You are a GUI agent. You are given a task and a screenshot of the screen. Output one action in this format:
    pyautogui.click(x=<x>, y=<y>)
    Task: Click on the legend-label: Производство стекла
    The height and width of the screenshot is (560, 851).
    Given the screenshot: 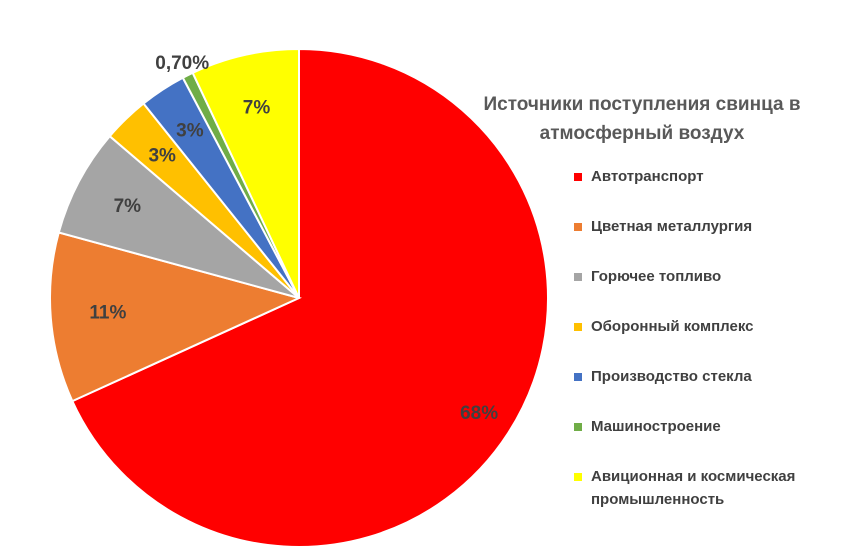 What is the action you would take?
    pyautogui.click(x=671, y=376)
    